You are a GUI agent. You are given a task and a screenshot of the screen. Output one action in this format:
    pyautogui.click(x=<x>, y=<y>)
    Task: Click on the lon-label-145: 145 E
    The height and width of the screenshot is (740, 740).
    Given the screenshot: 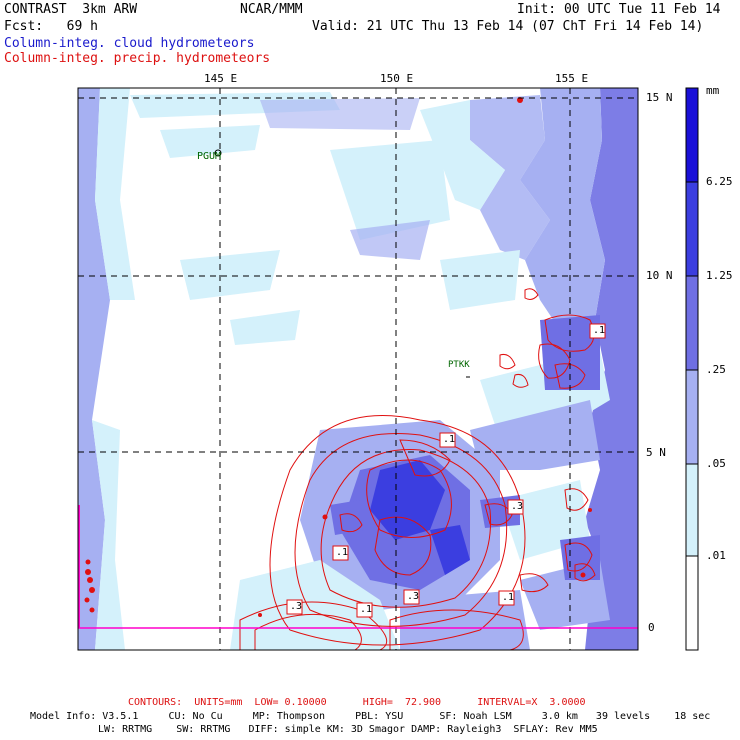 What is the action you would take?
    pyautogui.click(x=221, y=78)
    